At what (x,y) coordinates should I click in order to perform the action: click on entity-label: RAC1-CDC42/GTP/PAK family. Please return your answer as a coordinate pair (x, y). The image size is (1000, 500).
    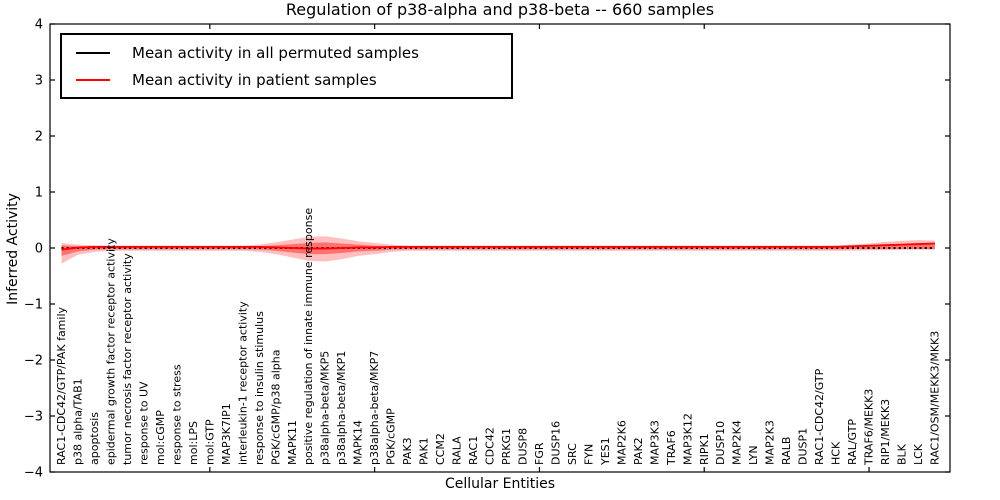
    Looking at the image, I should click on (61, 385).